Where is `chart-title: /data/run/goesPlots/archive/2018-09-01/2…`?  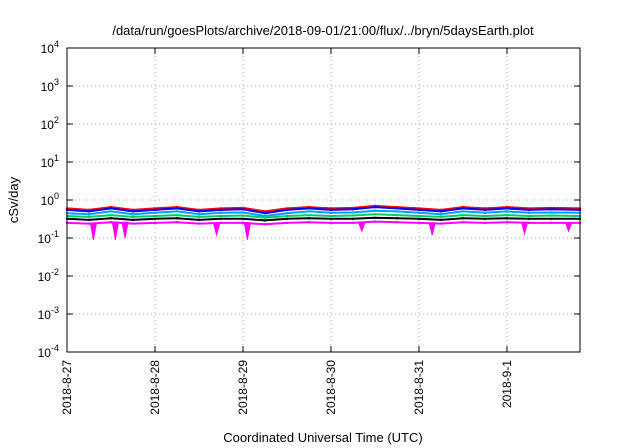
chart-title: /data/run/goesPlots/archive/2018-09-01/2… is located at coordinates (323, 30).